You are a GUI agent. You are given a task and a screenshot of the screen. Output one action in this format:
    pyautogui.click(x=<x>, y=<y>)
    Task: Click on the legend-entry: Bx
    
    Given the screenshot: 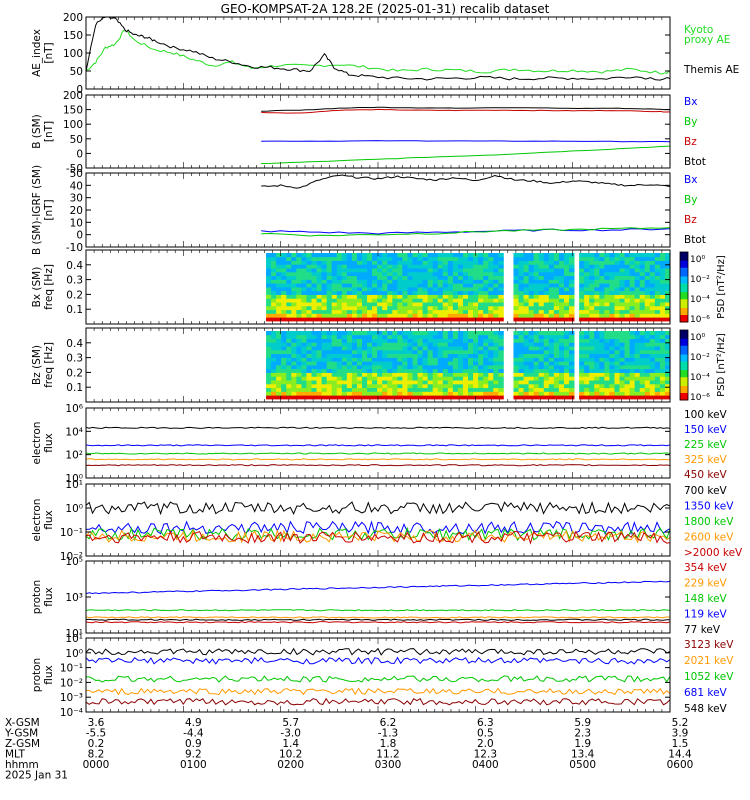 What is the action you would take?
    pyautogui.click(x=690, y=180)
    